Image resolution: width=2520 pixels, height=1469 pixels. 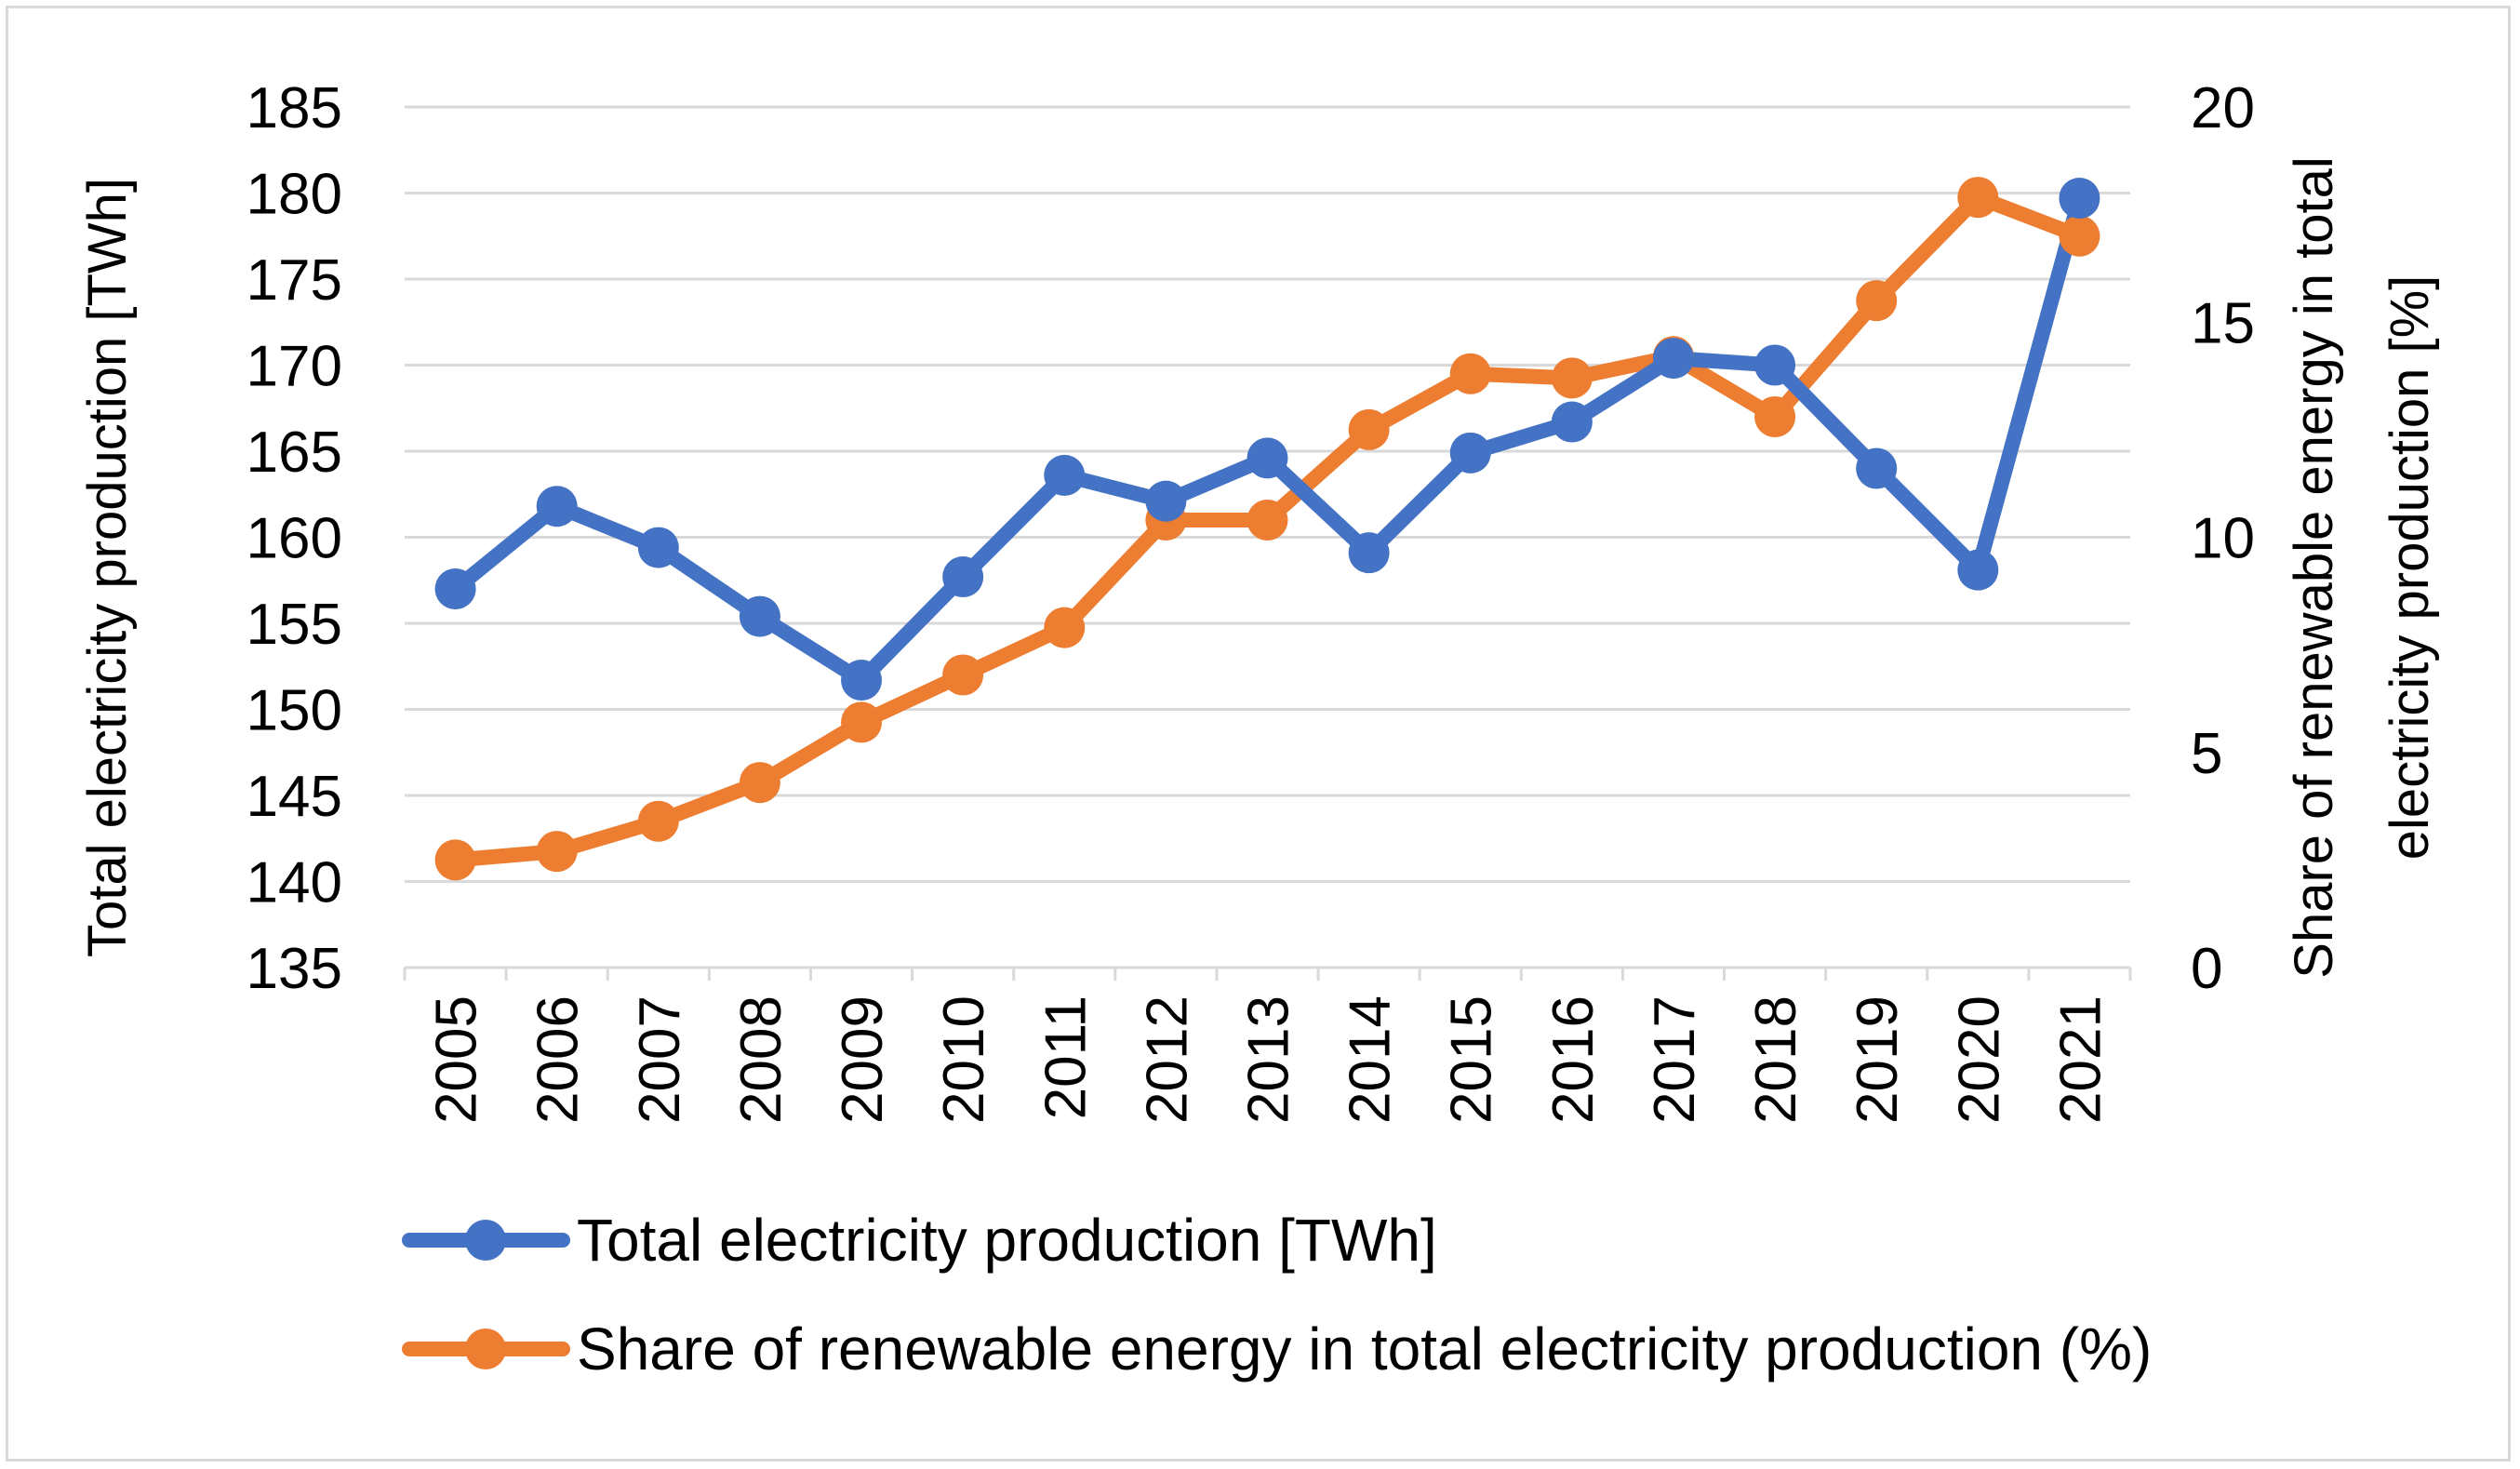 I want to click on x-tick-label: 2011, so click(x=1065, y=1057).